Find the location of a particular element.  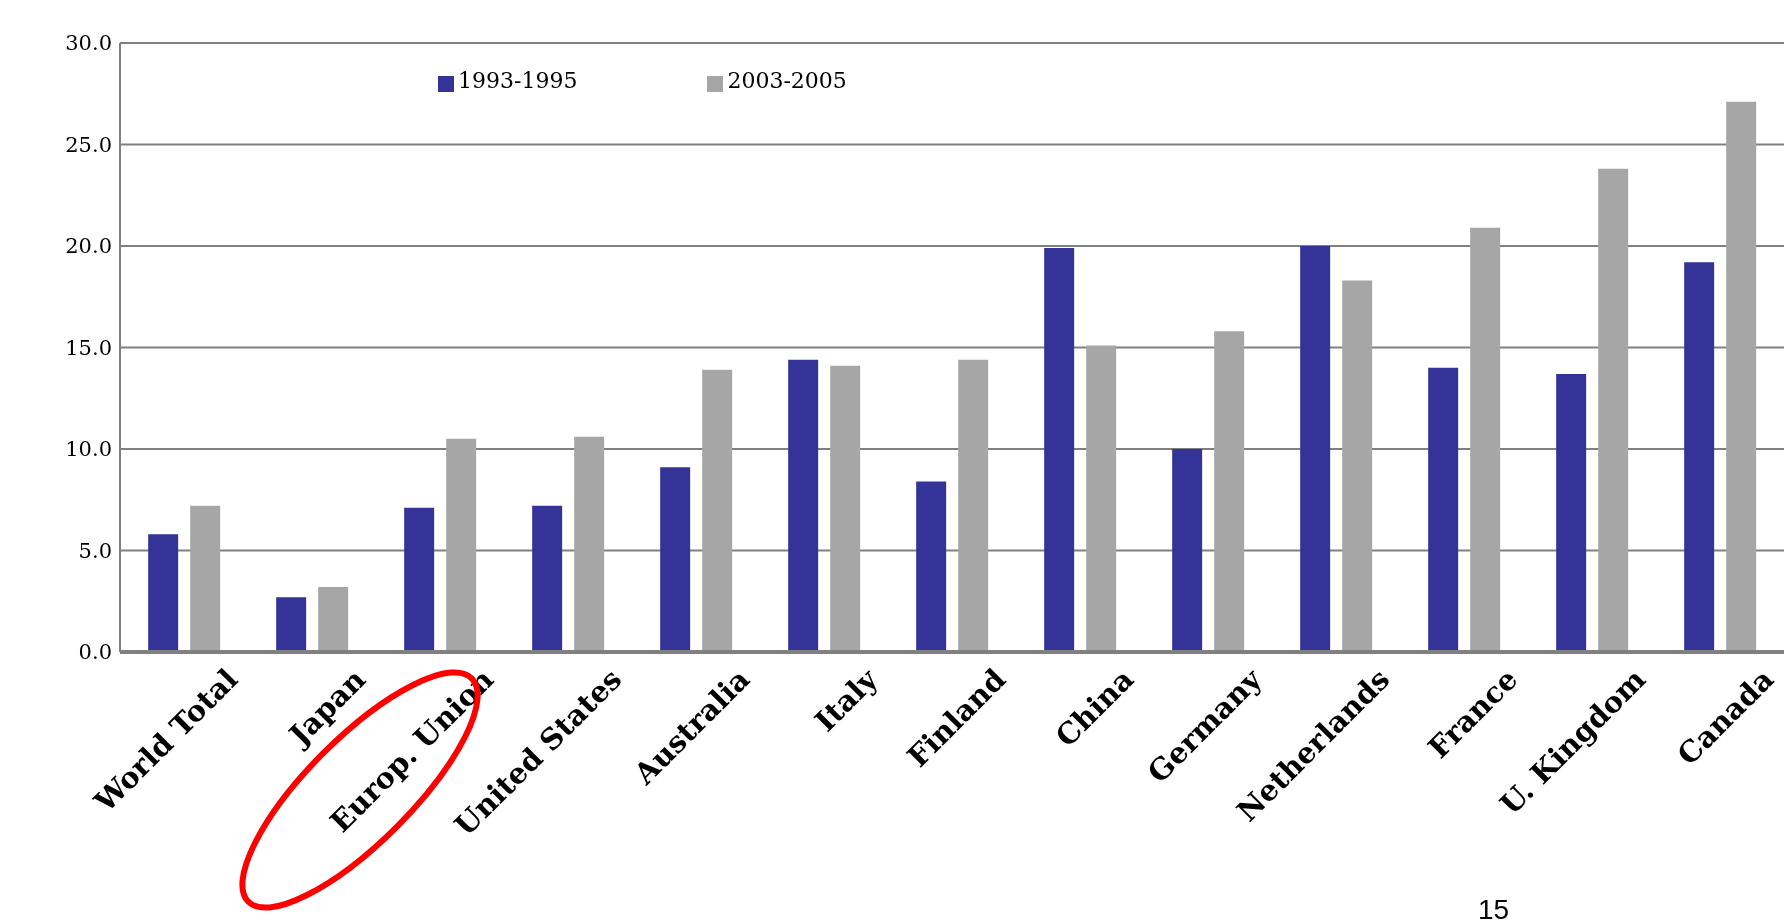

y-tick-label: 15.0 is located at coordinates (88, 347).